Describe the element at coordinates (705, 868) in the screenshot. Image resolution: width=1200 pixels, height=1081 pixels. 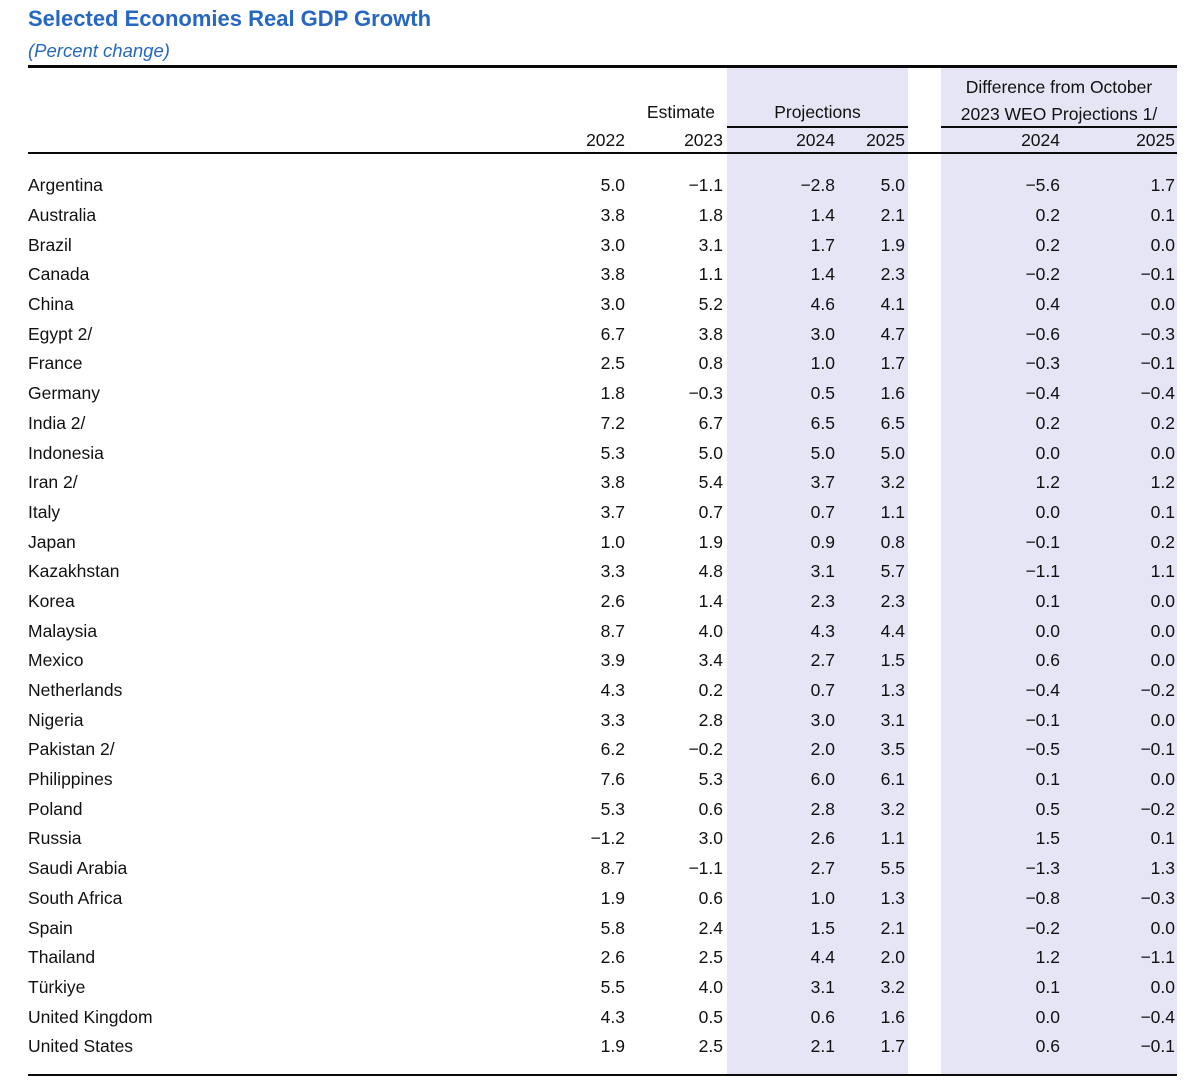
I see `value-cell: −1.1` at that location.